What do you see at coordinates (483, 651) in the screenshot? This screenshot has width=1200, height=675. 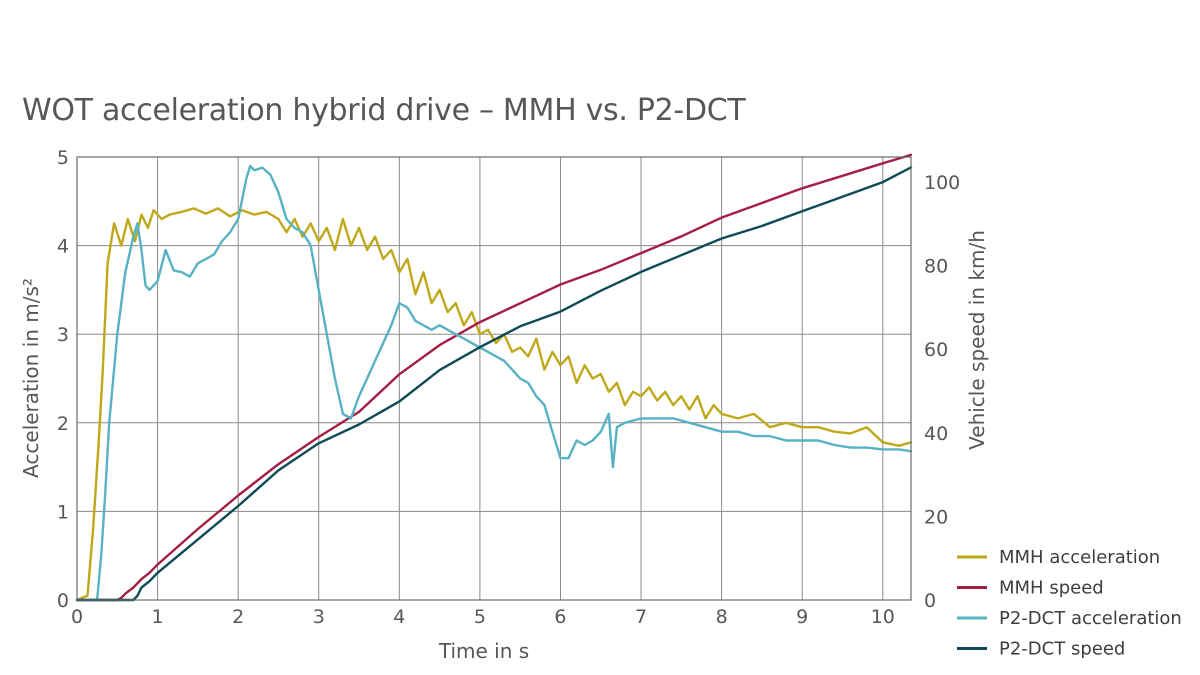 I see `x-axis-title: Time in s` at bounding box center [483, 651].